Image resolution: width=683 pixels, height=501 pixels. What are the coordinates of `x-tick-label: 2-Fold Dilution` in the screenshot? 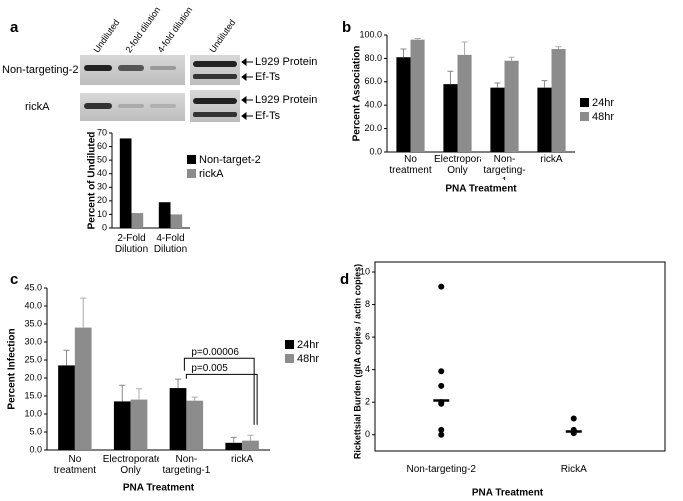 It's located at (131, 244).